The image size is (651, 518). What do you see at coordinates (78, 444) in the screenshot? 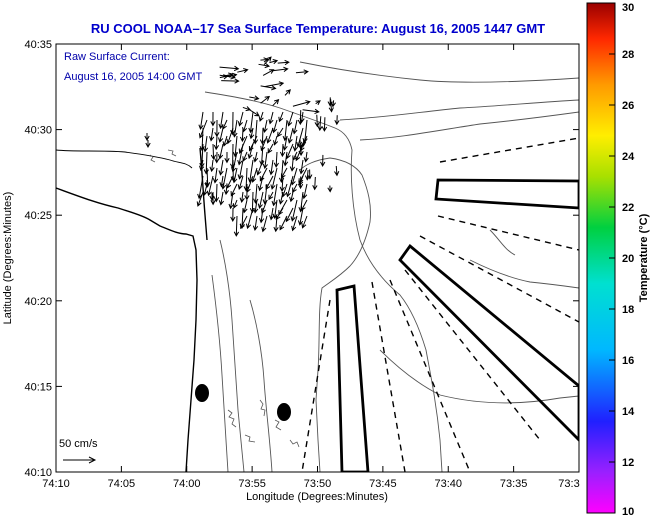
I see `vector-scale-label: 50 cm/s` at bounding box center [78, 444].